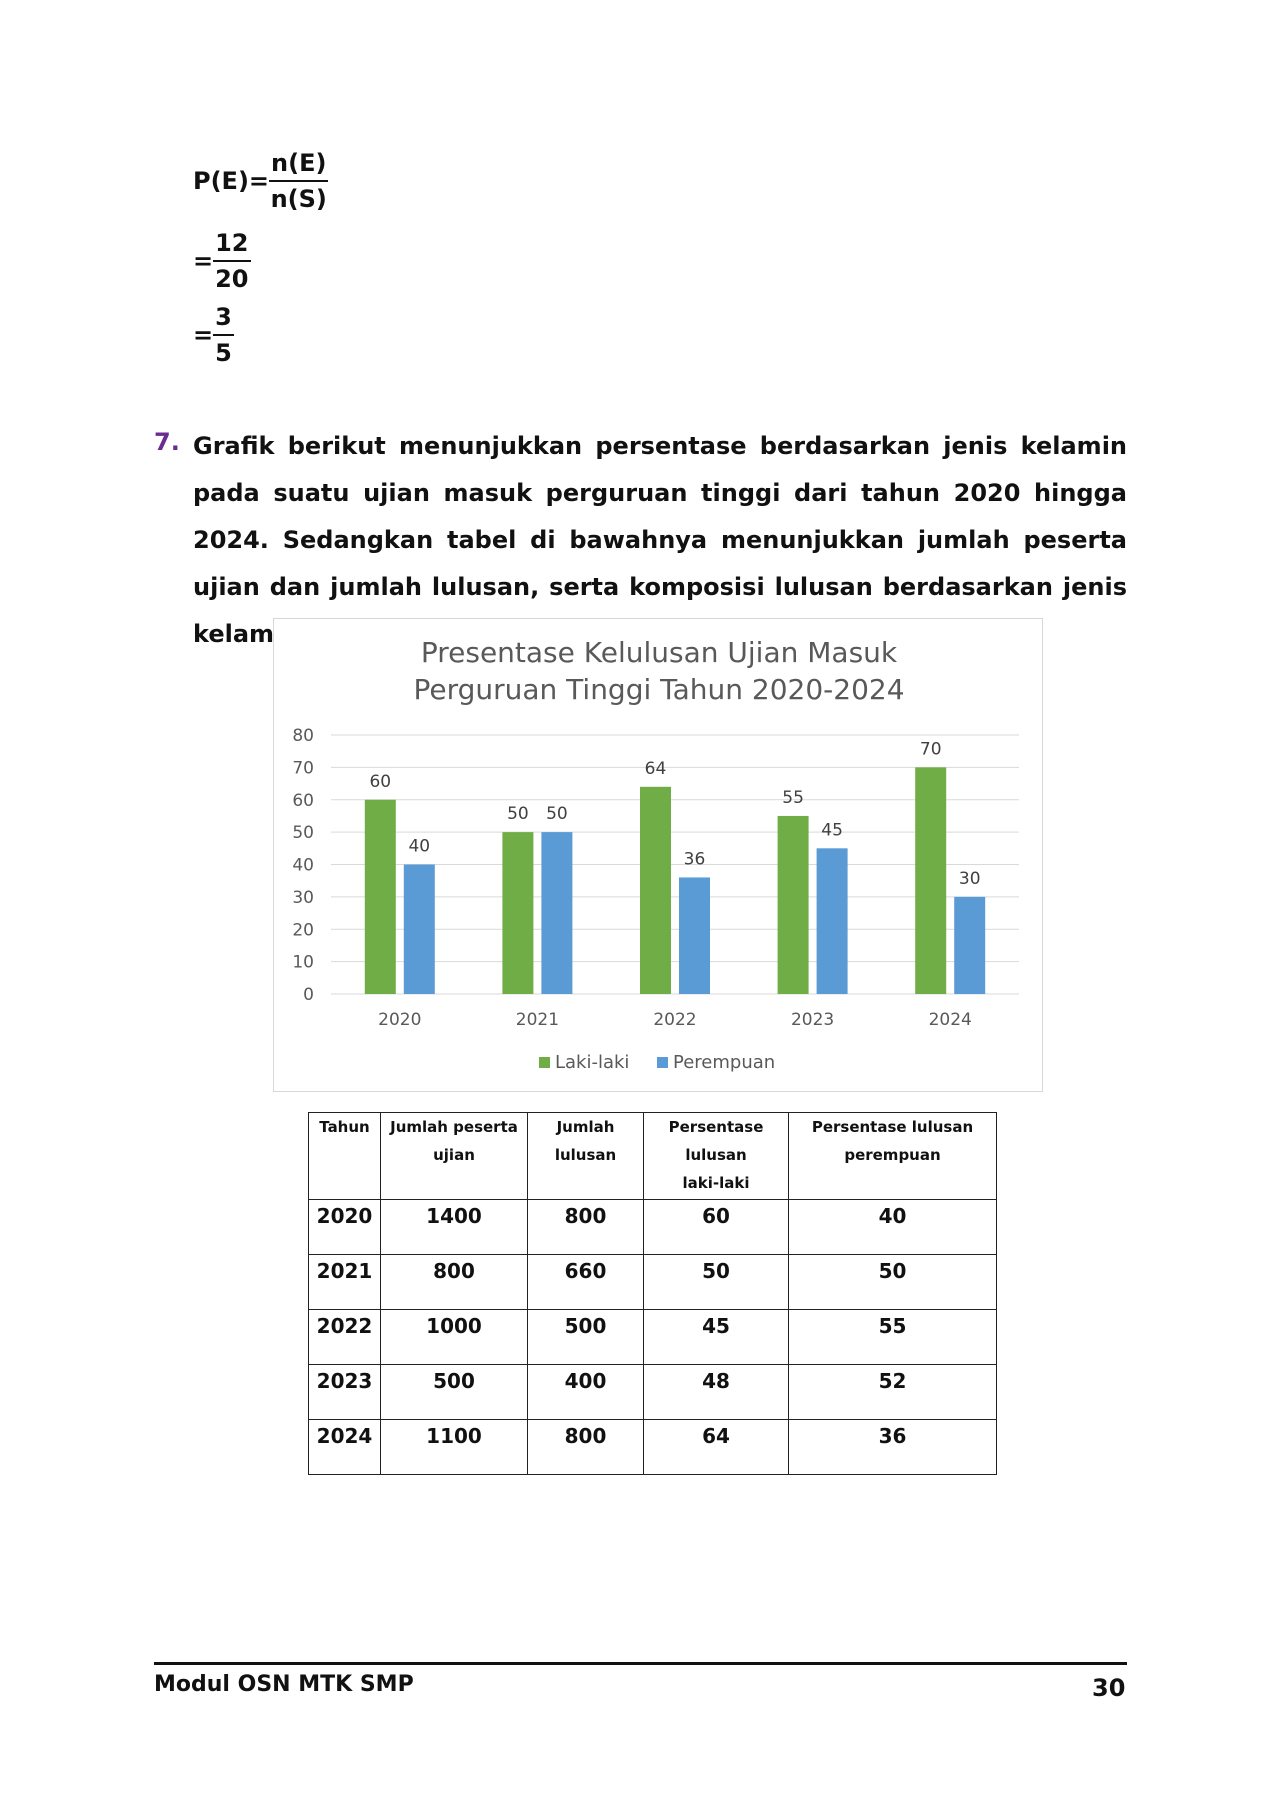  What do you see at coordinates (303, 736) in the screenshot?
I see `y-tick-label: 80` at bounding box center [303, 736].